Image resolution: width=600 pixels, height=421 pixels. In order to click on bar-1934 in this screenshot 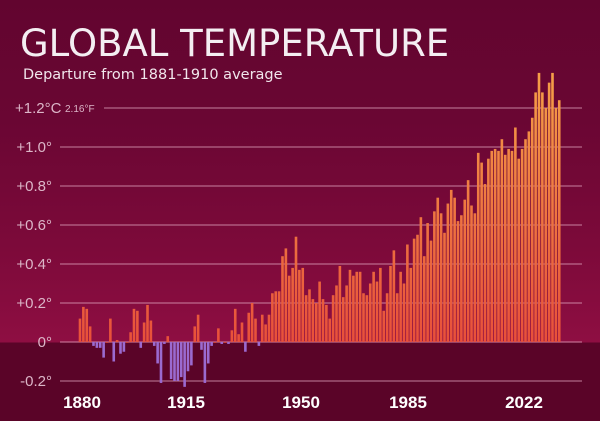, I will do `click(262, 328)`.